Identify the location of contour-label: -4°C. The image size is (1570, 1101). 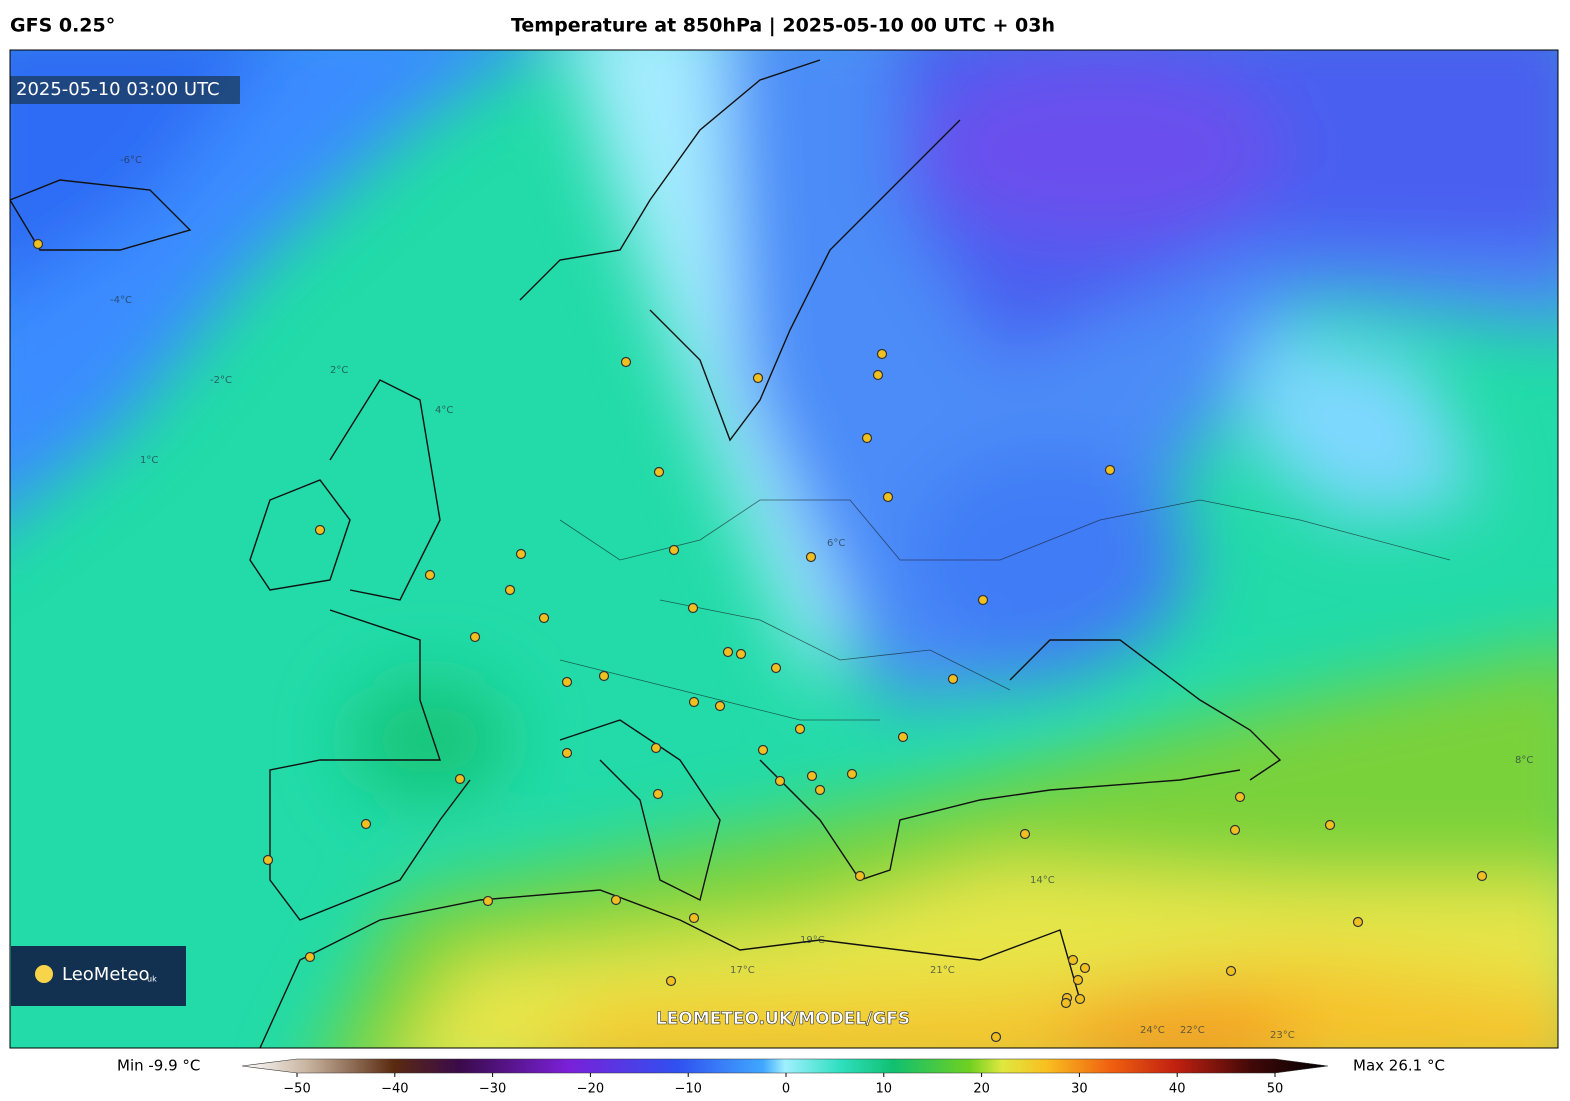
(121, 300).